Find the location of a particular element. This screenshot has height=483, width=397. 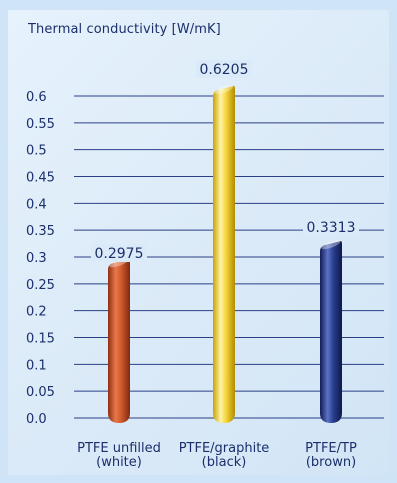

y-tick-label: 0.05 is located at coordinates (40, 392).